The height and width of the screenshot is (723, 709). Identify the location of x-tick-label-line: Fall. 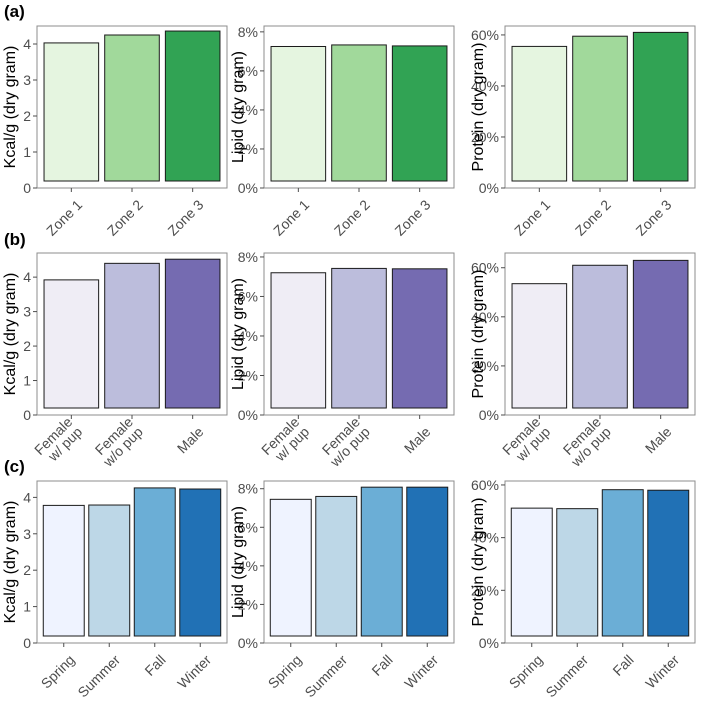
(381, 665).